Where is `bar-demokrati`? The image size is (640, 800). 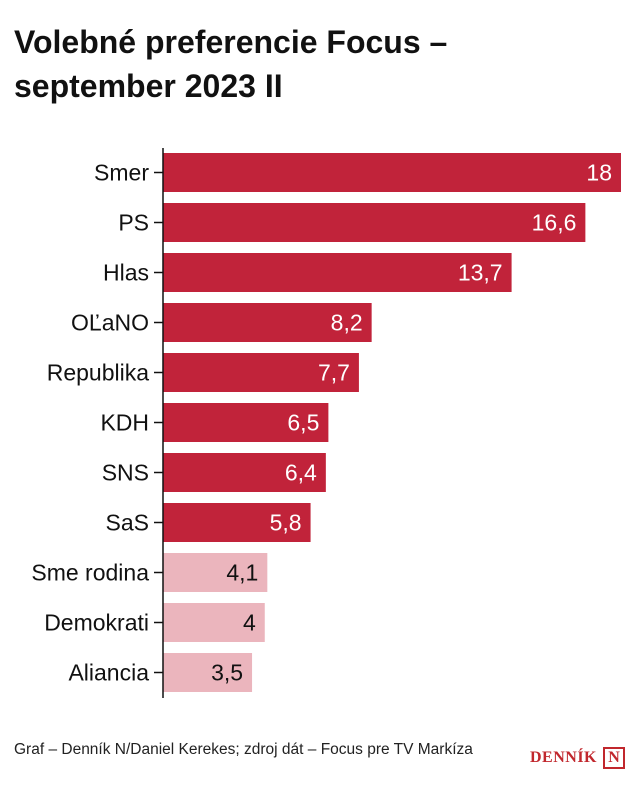 bar-demokrati is located at coordinates (214, 622).